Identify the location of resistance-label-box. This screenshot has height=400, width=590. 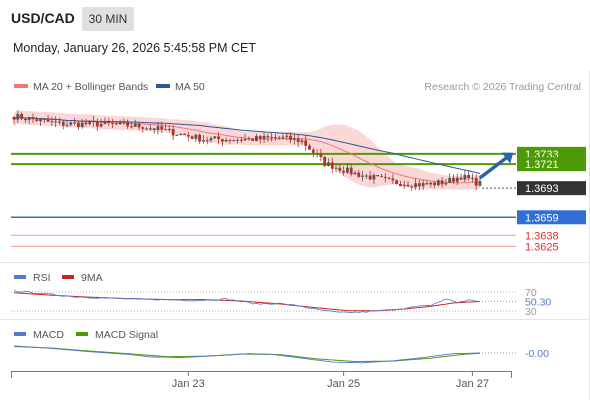
(551, 164).